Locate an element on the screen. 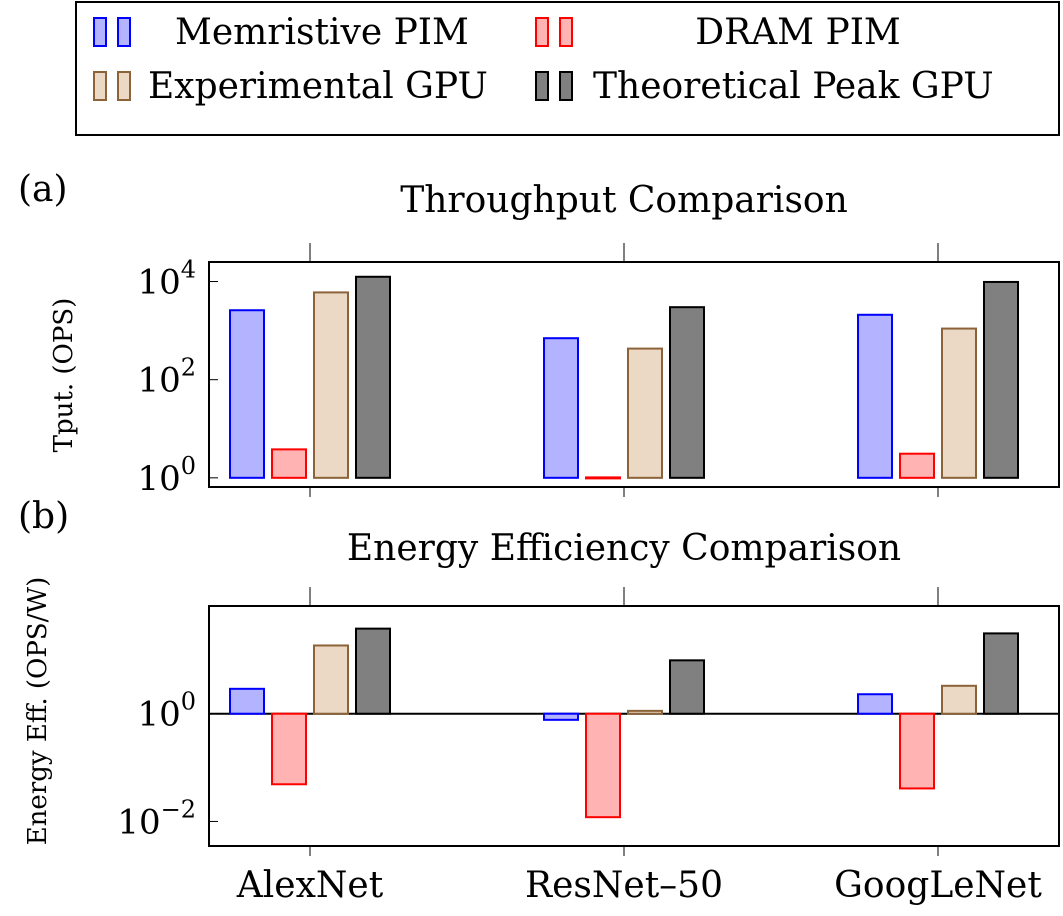 The width and height of the screenshot is (1063, 916). legend-item: Memristive PIM is located at coordinates (281, 32).